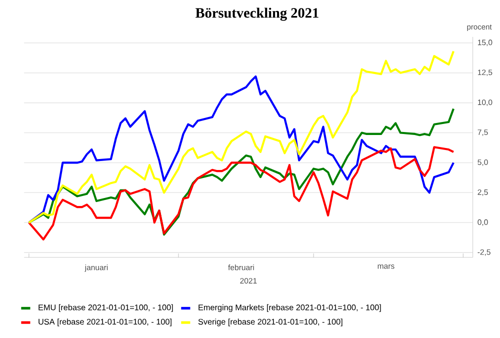 The image size is (500, 338). Describe the element at coordinates (270, 322) in the screenshot. I see `legend-label: Sverige [rebase 2021-01-01=100, - 100]` at that location.